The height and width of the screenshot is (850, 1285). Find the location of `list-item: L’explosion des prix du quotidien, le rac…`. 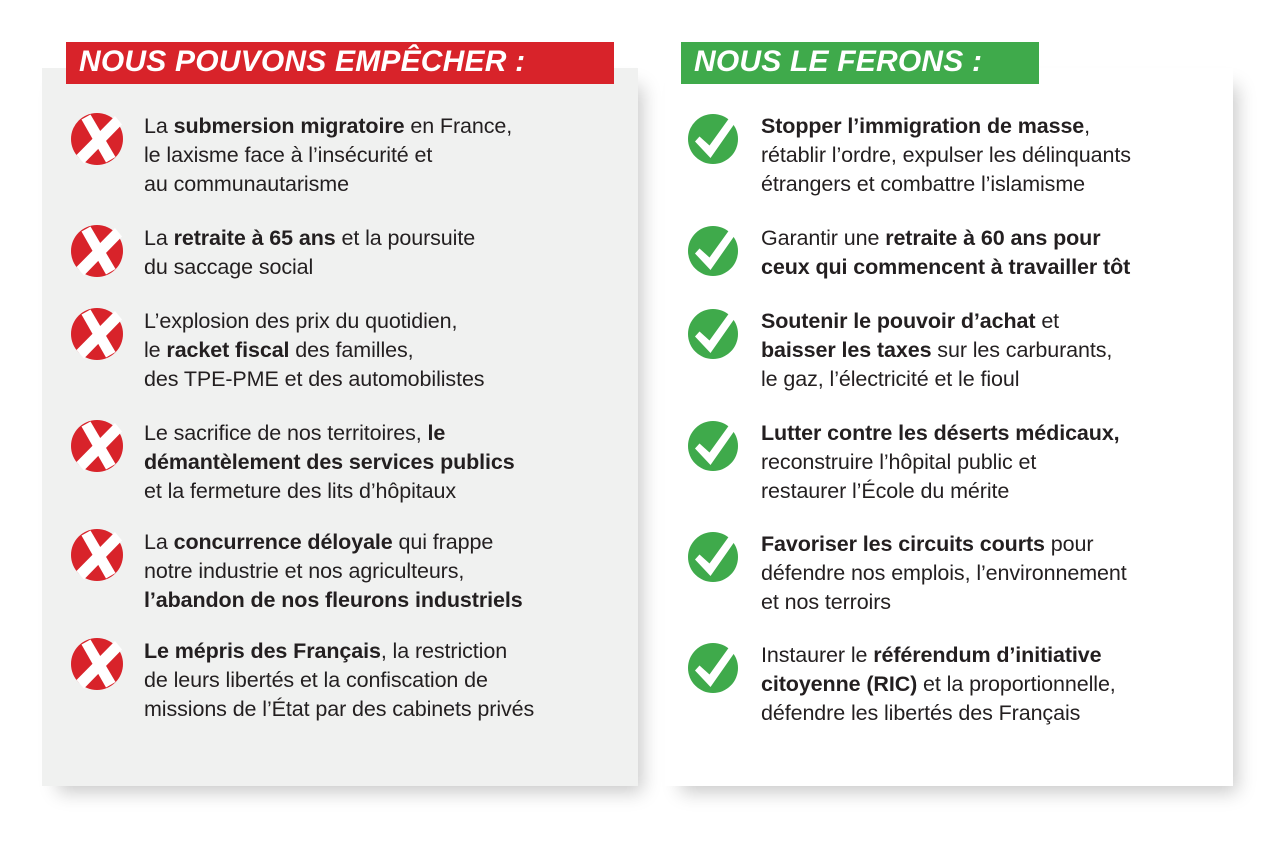

list-item: L’explosion des prix du quotidien, le rac… is located at coordinates (346, 349).